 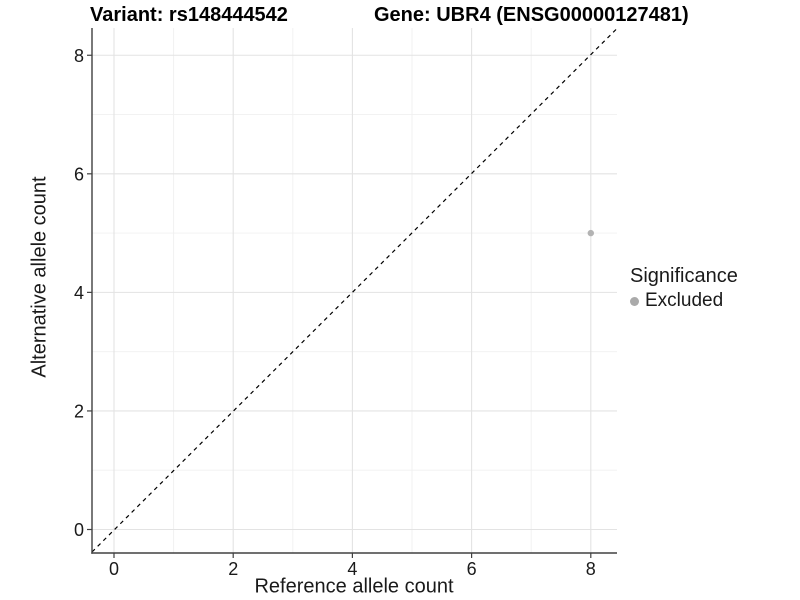 I want to click on data-point, so click(x=590, y=233).